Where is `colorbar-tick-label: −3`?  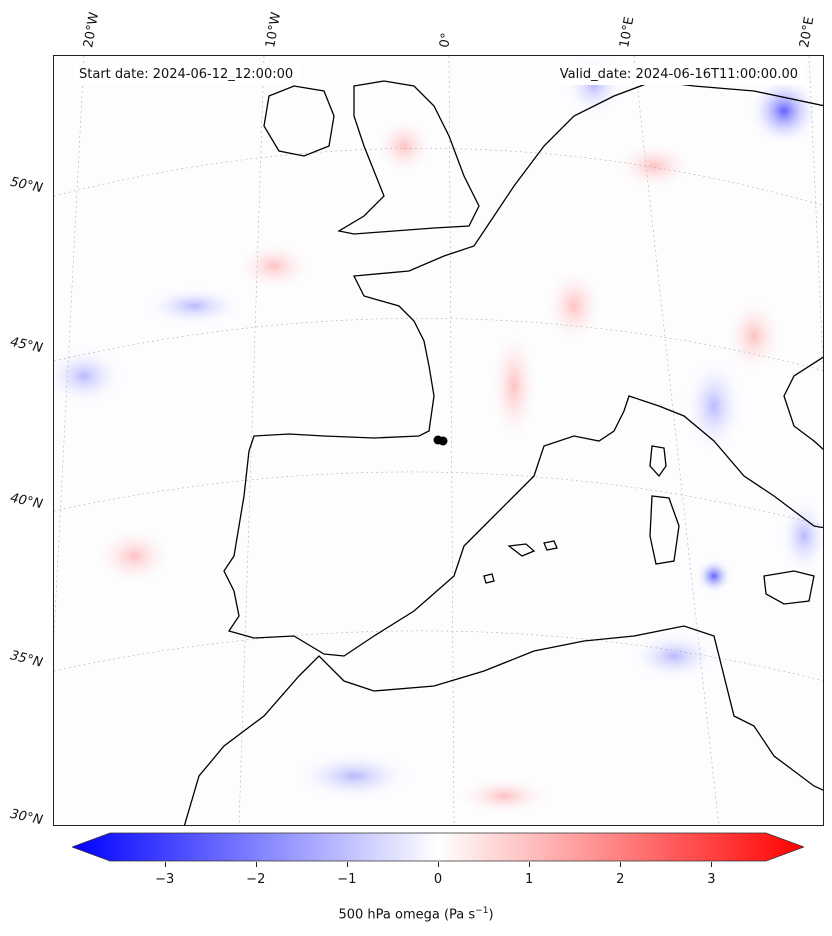 colorbar-tick-label: −3 is located at coordinates (165, 879).